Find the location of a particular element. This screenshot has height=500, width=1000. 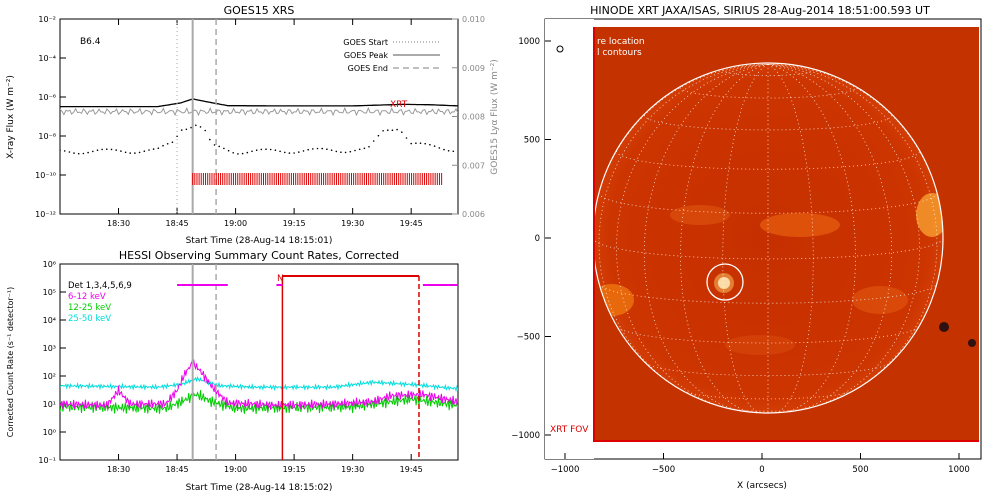

bright-loop-west is located at coordinates (880, 300).